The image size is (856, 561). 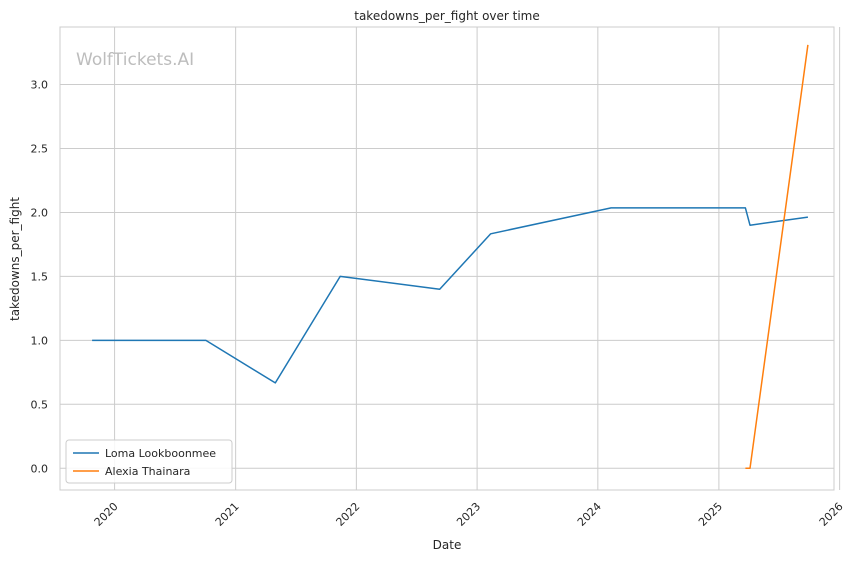 I want to click on x-tick-label: 2024, so click(x=589, y=514).